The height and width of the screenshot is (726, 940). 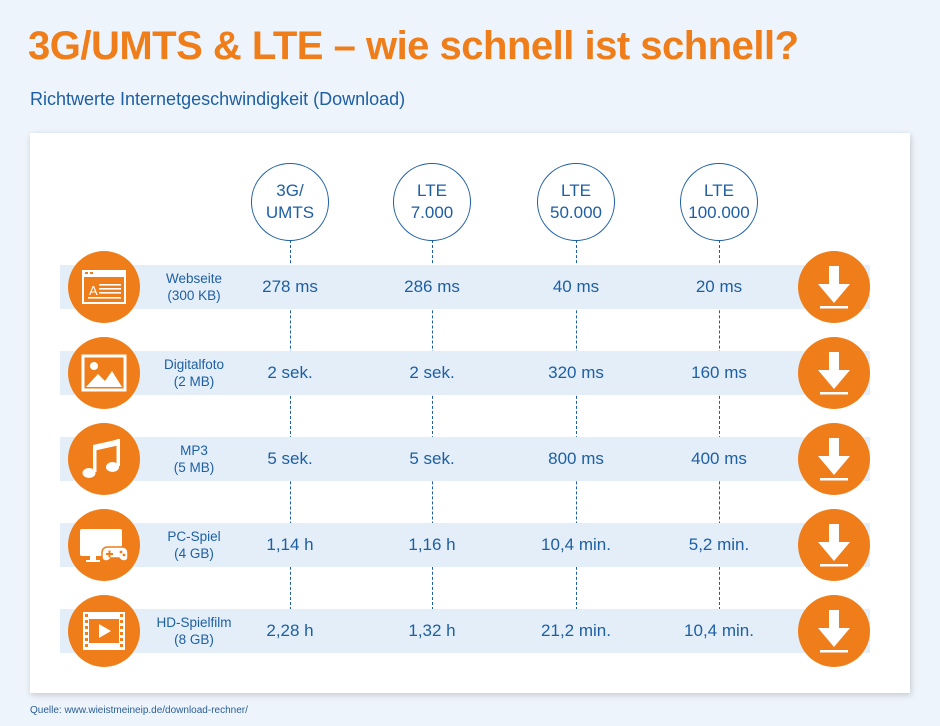 I want to click on film-icon, so click(x=104, y=631).